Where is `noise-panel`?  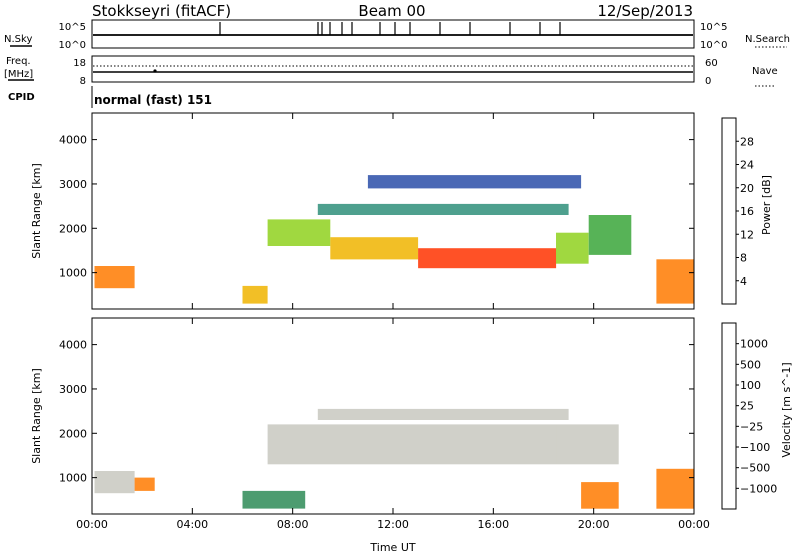
noise-panel is located at coordinates (393, 34).